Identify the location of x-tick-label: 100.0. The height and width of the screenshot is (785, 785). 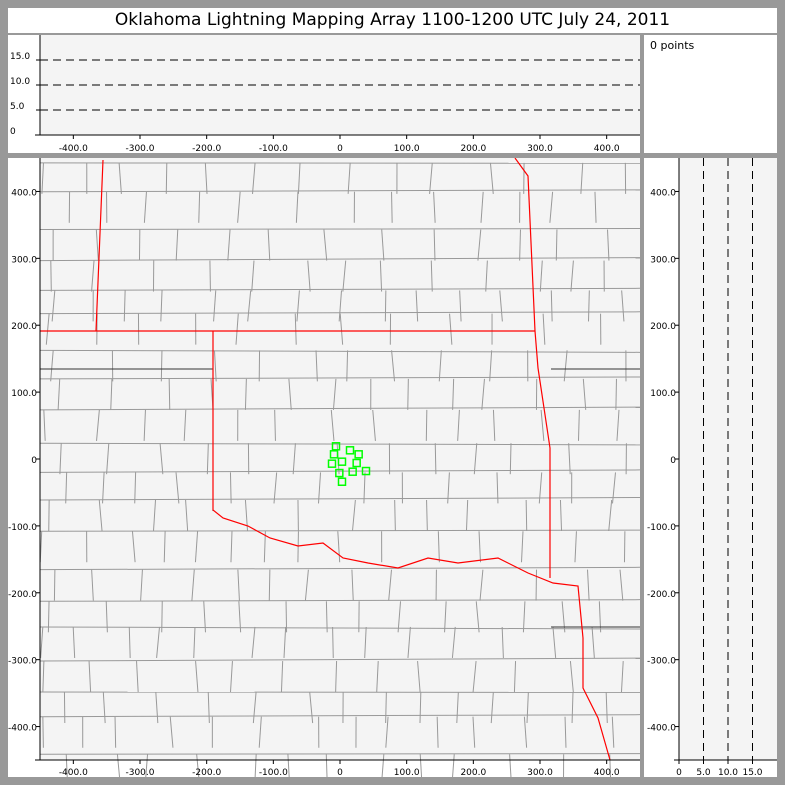
(407, 772).